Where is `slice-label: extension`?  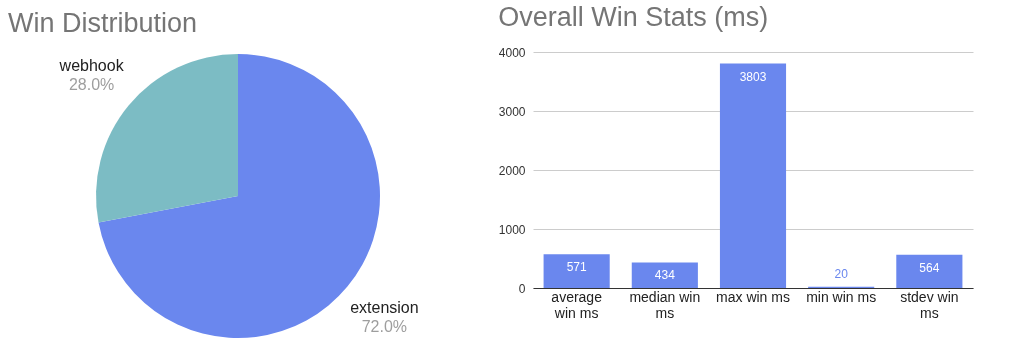
slice-label: extension is located at coordinates (384, 308).